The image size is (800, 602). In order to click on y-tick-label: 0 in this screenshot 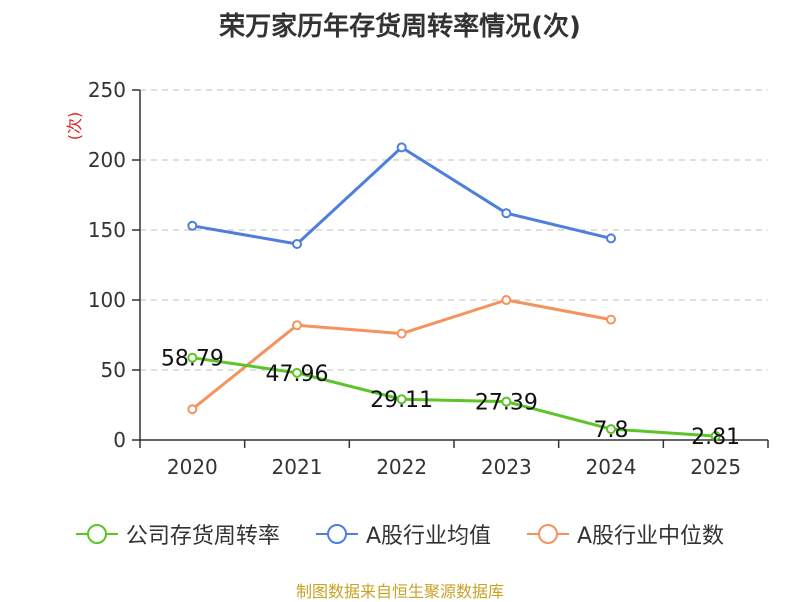, I will do `click(119, 440)`.